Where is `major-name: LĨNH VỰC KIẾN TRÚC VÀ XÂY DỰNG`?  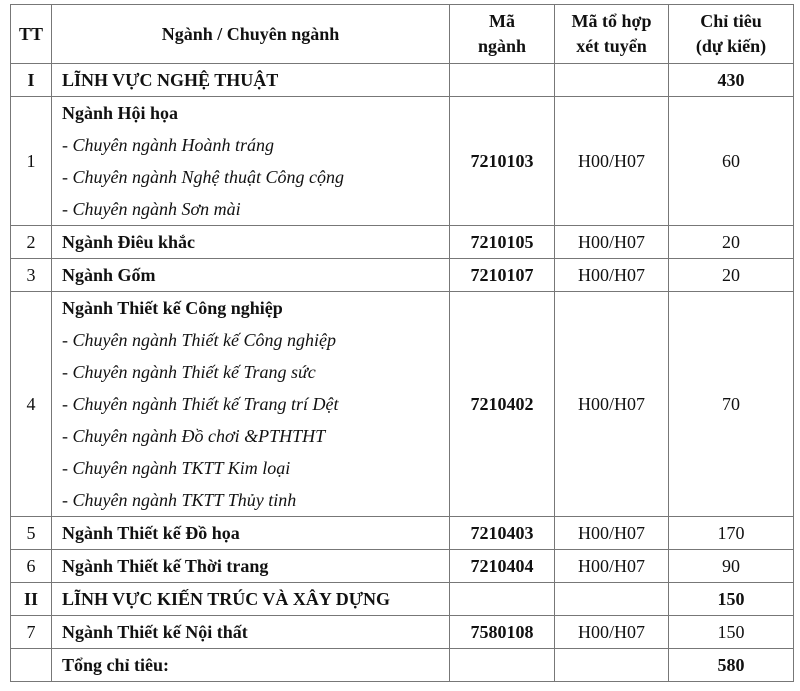
major-name: LĨNH VỰC KIẾN TRÚC VÀ XÂY DỰNG is located at coordinates (226, 599).